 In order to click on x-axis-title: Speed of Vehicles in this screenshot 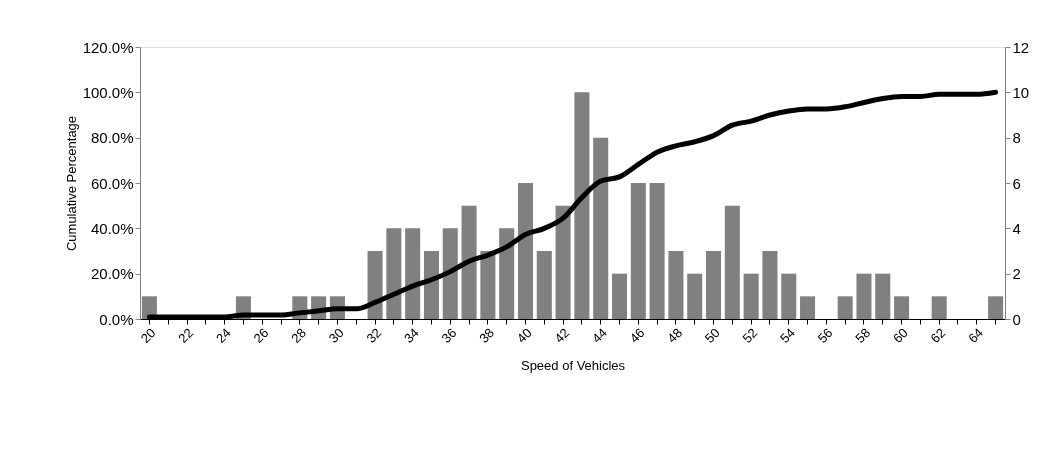, I will do `click(573, 365)`.